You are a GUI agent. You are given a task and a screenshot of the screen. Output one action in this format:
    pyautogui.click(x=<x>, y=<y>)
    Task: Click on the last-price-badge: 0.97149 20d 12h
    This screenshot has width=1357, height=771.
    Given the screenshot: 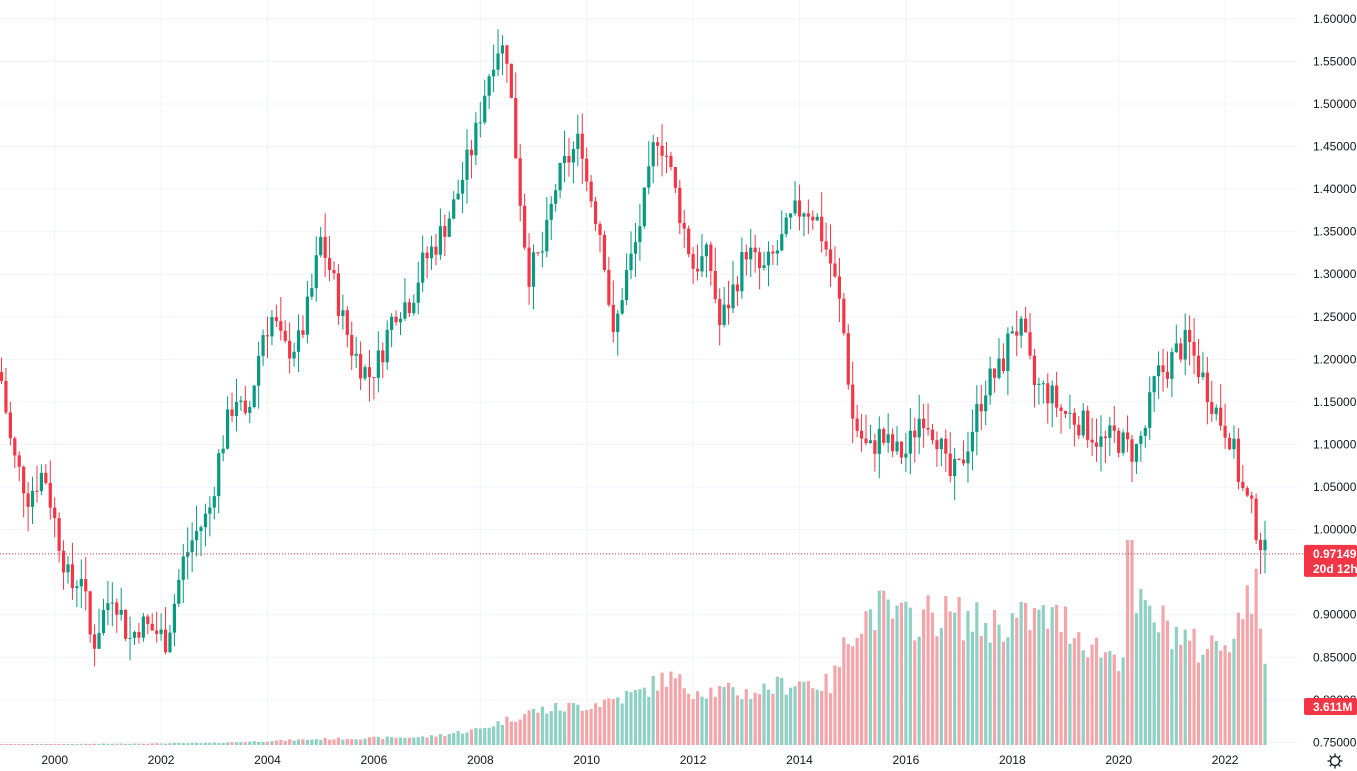 What is the action you would take?
    pyautogui.click(x=1330, y=560)
    